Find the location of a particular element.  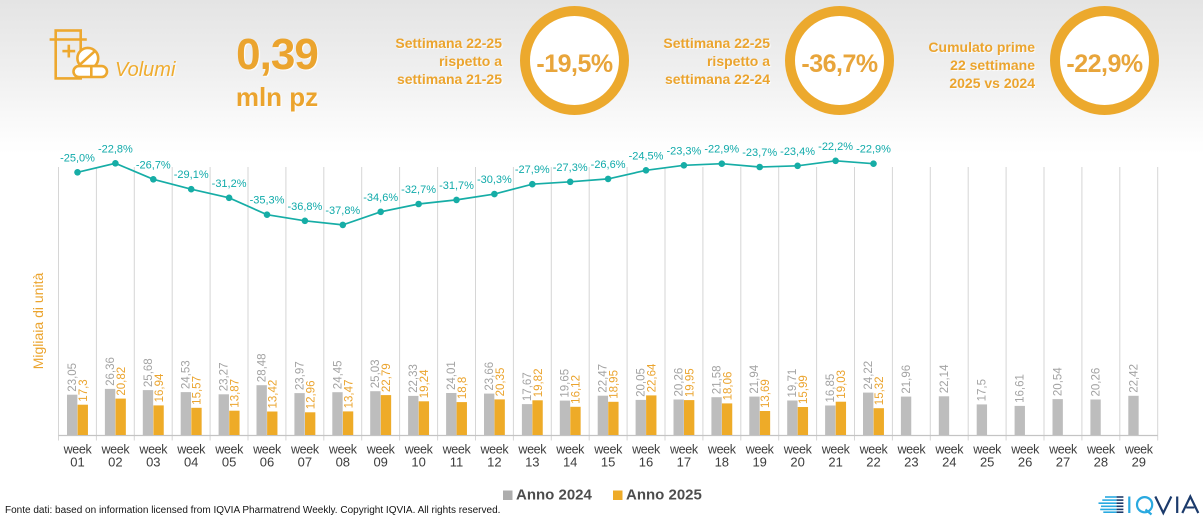

svg-text: 08 is located at coordinates (343, 461).